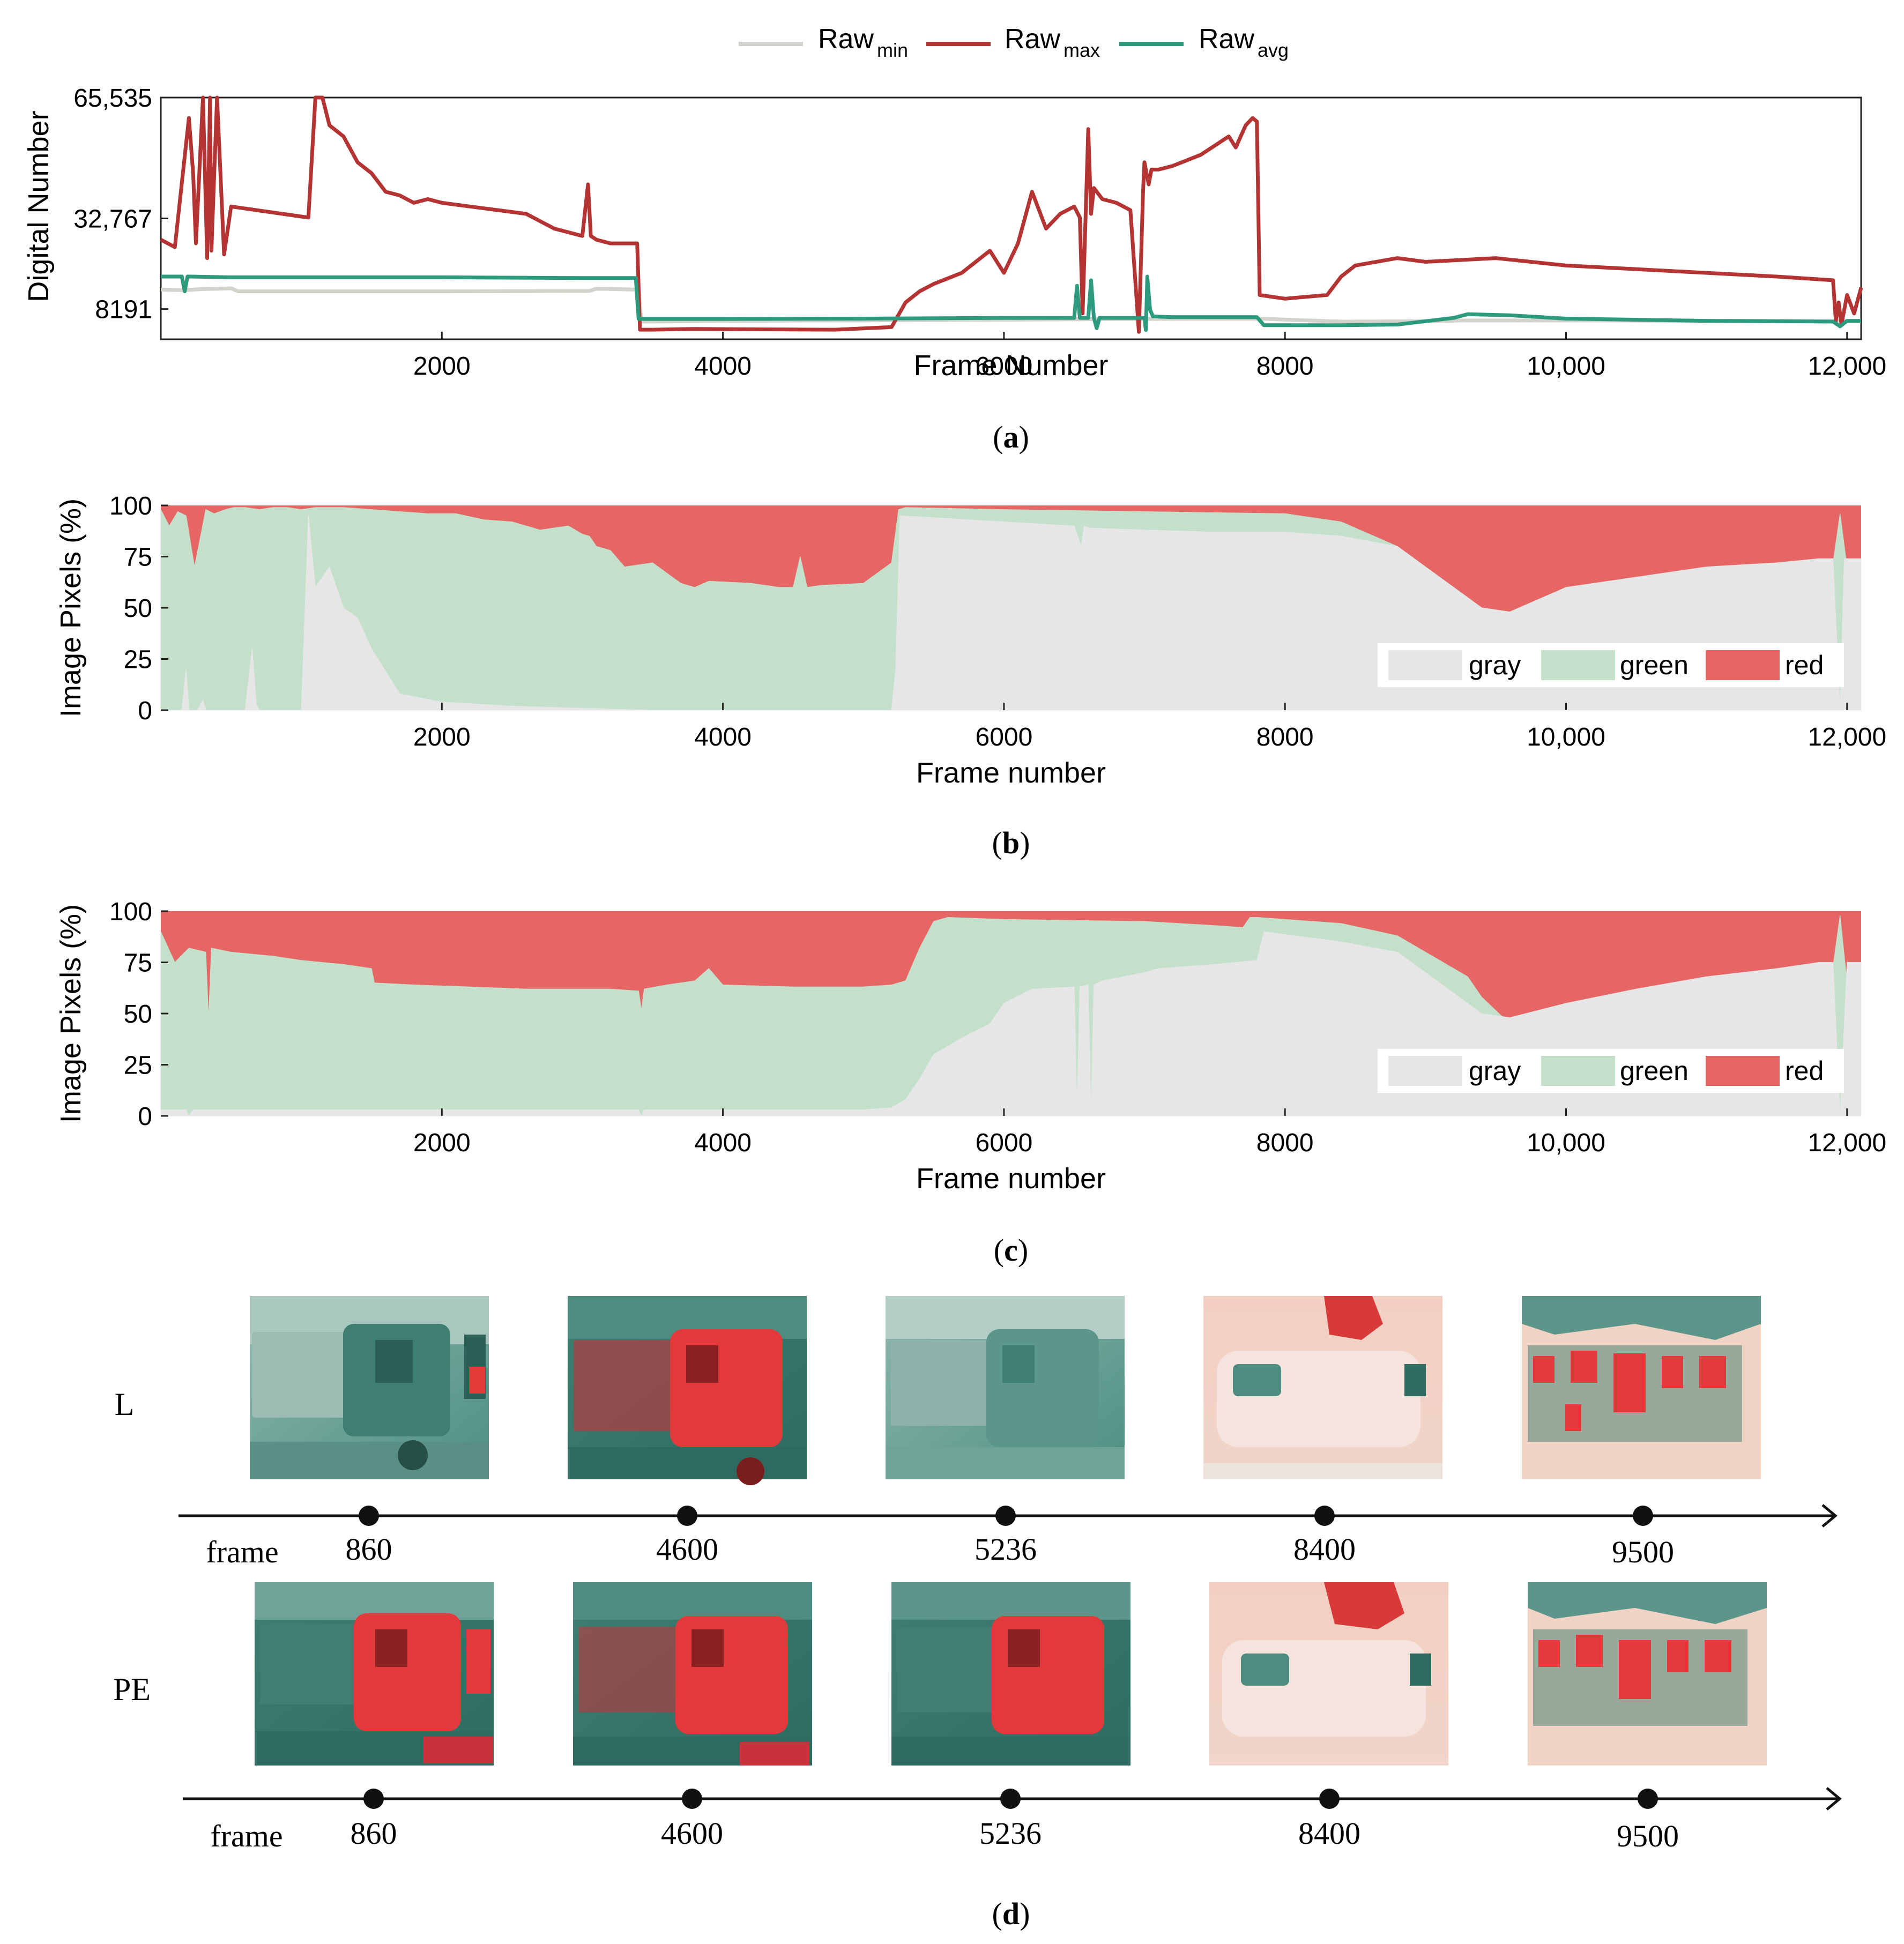 The image size is (1904, 1944). What do you see at coordinates (1011, 1179) in the screenshot?
I see `x-label-c: Frame number` at bounding box center [1011, 1179].